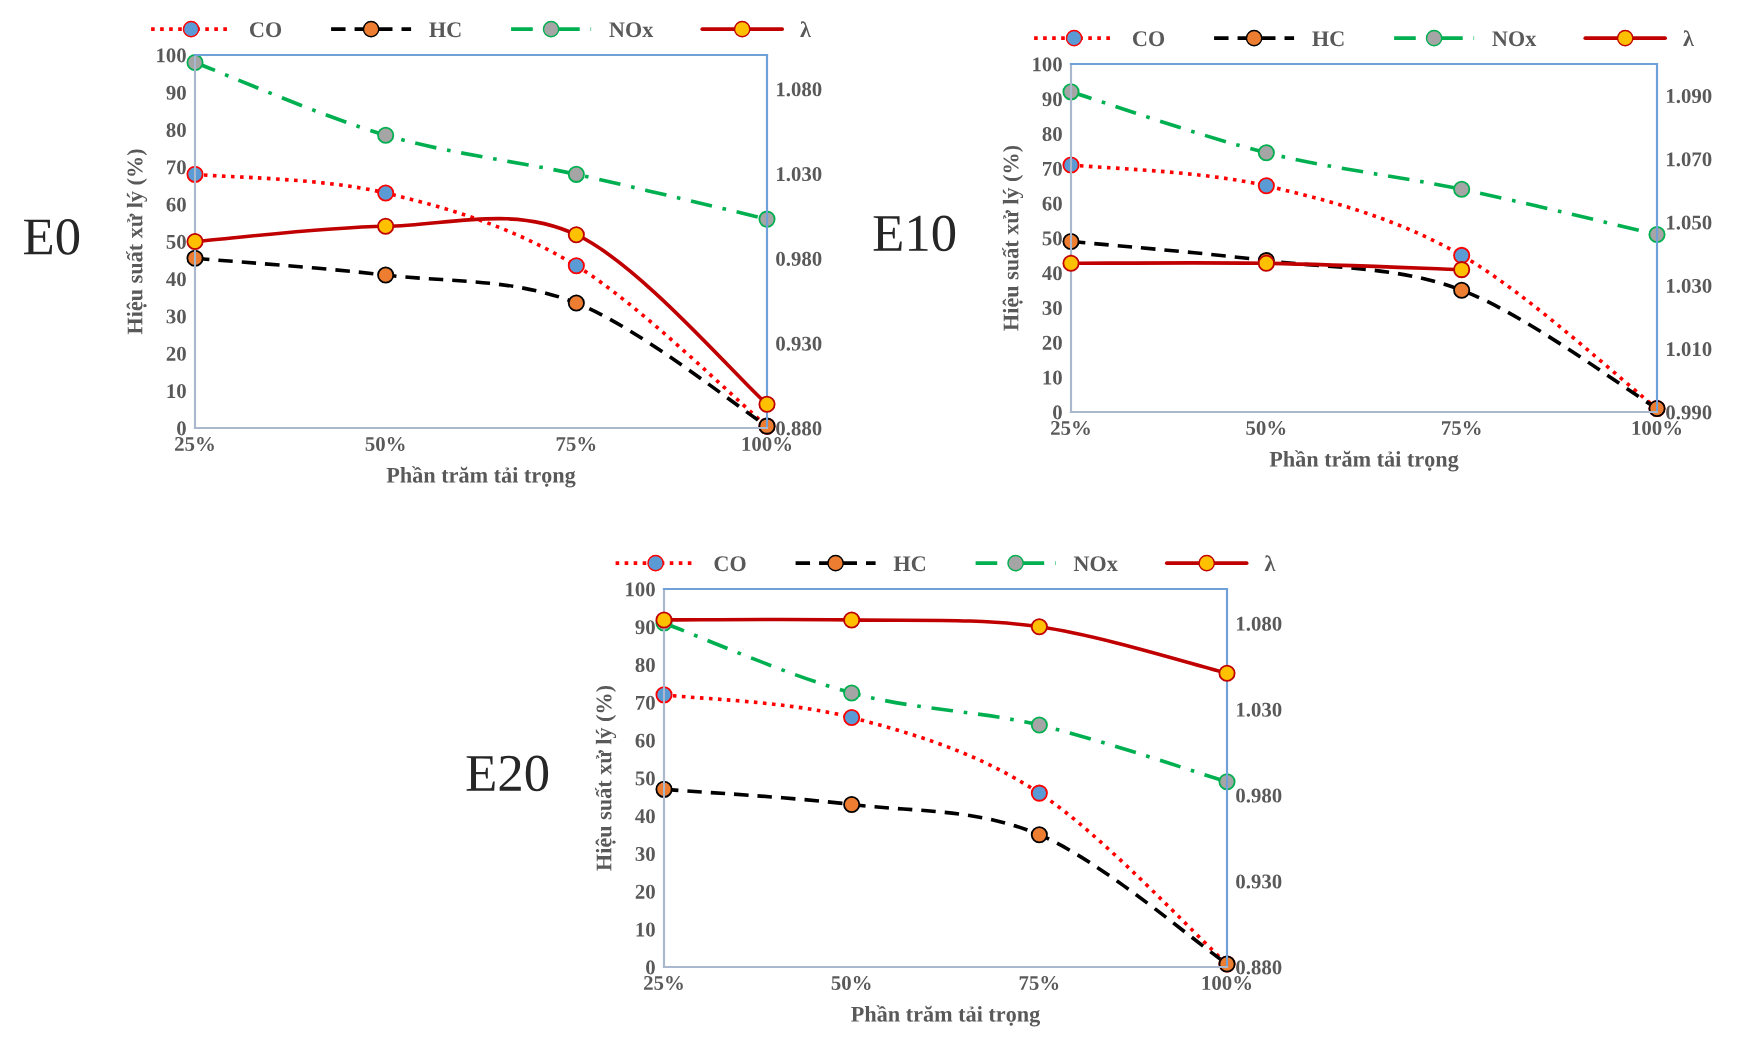  Describe the element at coordinates (1689, 159) in the screenshot. I see `y2-tick-label: 1.070` at that location.